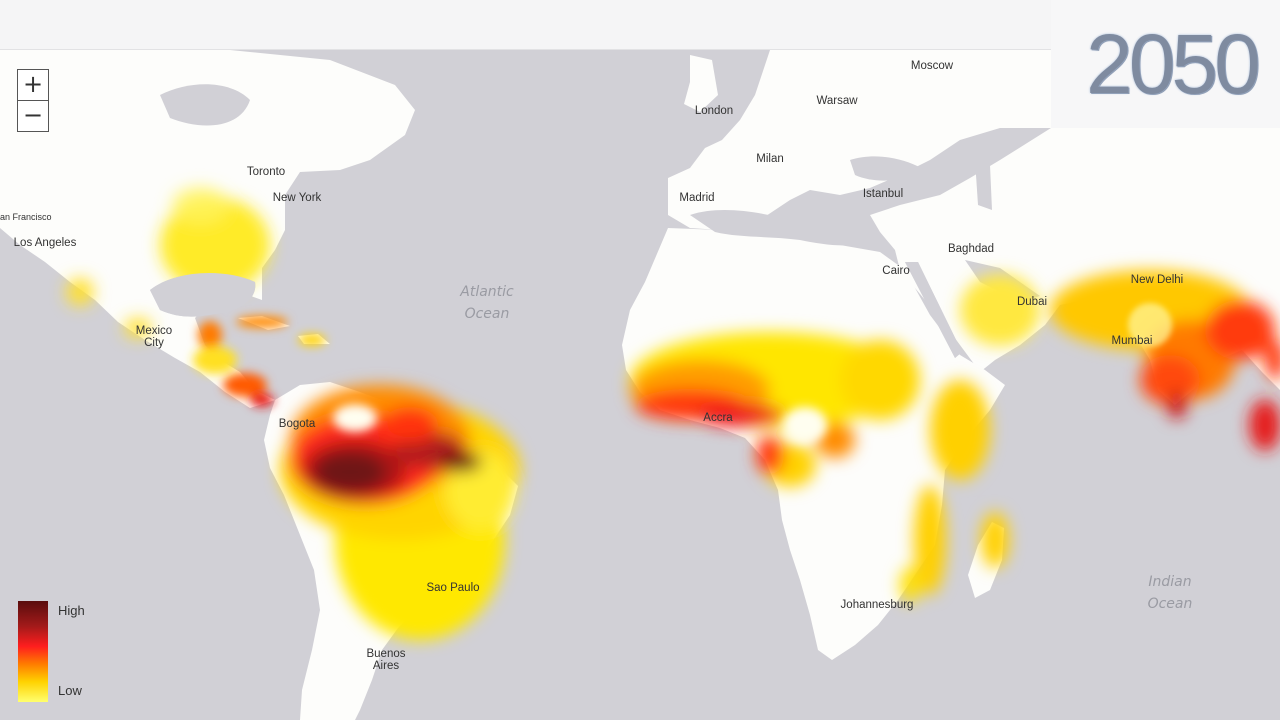  Describe the element at coordinates (1170, 593) in the screenshot. I see `ocean-label-indian: Indian Ocean` at that location.